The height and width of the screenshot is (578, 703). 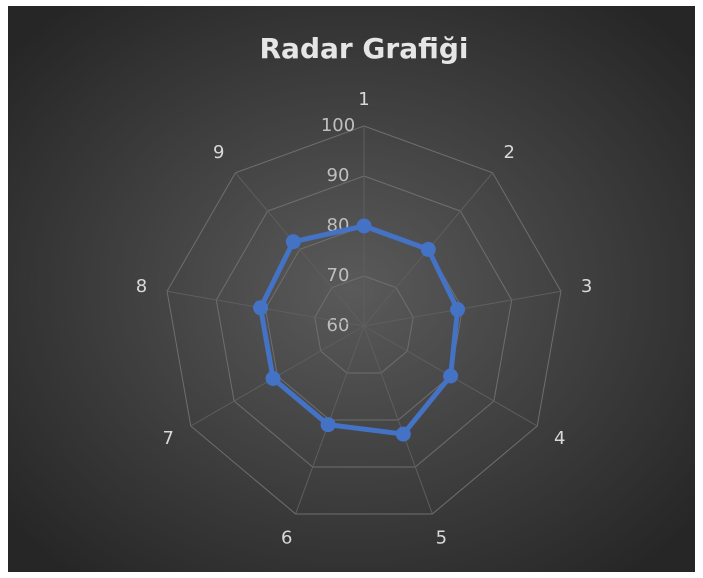 I want to click on category-label: 1, so click(x=363, y=99).